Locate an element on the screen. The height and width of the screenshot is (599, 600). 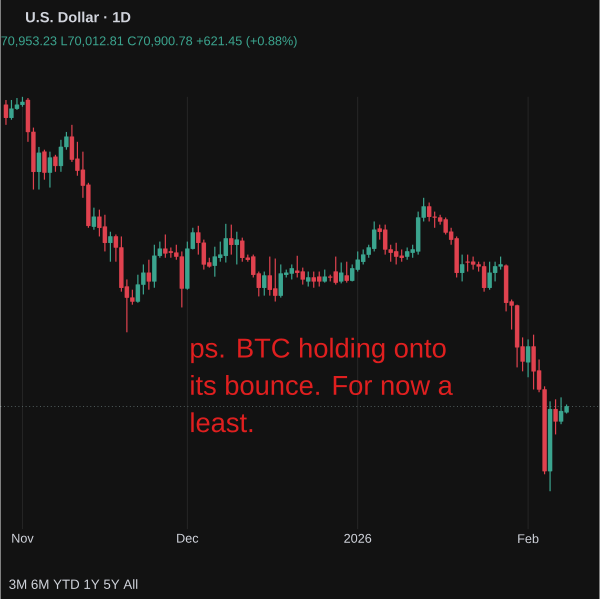
annotation: ps. BTC holding onto its bounce. For now a least. is located at coordinates (322, 385).